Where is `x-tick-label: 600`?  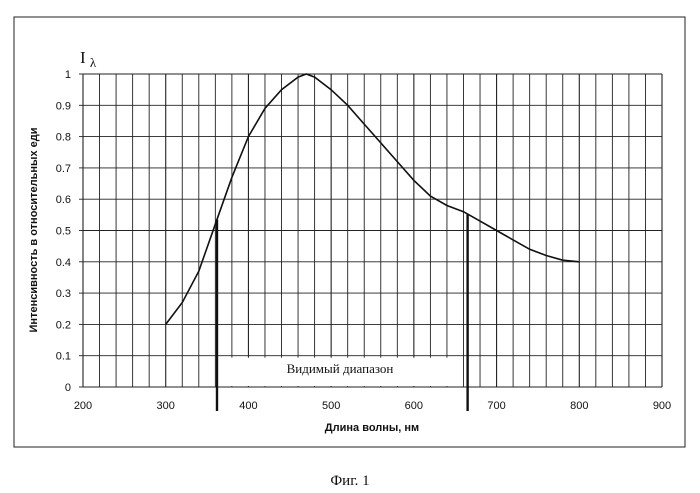 x-tick-label: 600 is located at coordinates (414, 406).